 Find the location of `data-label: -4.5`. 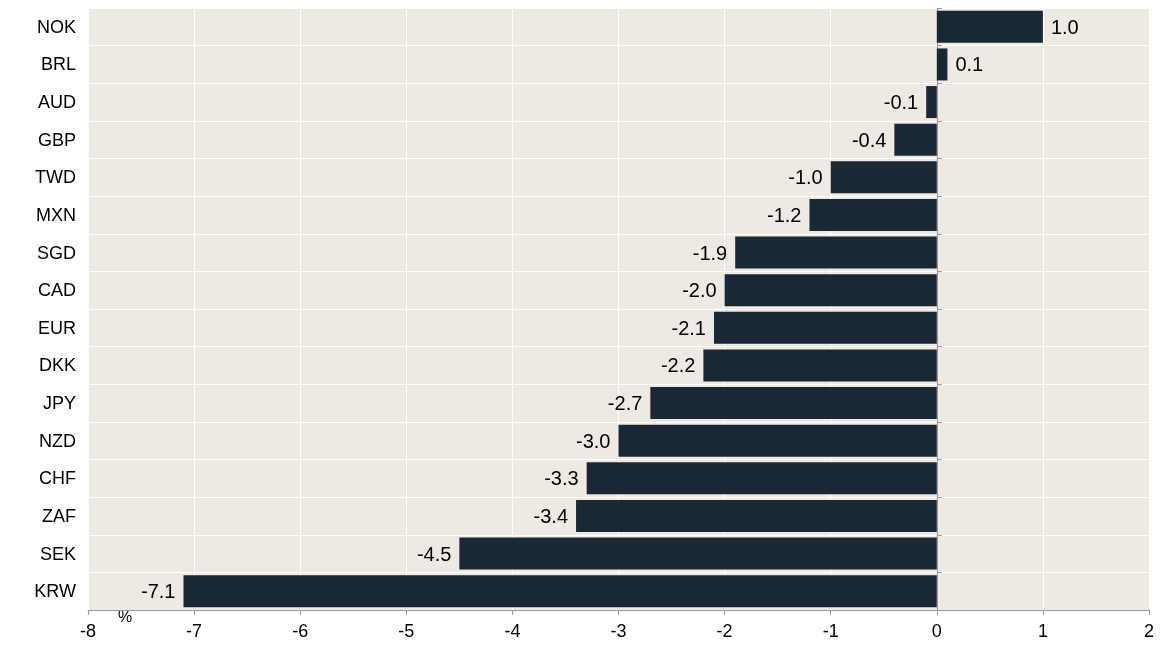

data-label: -4.5 is located at coordinates (434, 553).